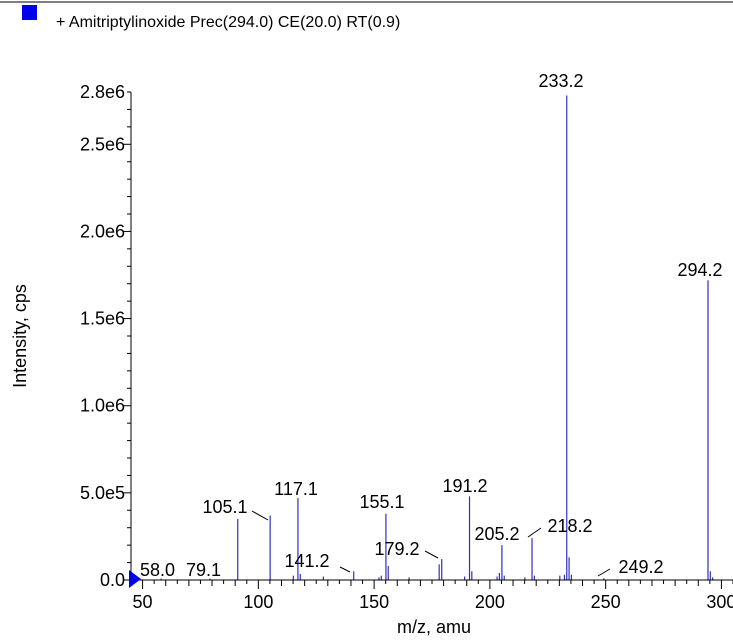 This screenshot has width=733, height=640. Describe the element at coordinates (569, 526) in the screenshot. I see `peak-label: 218.2` at that location.